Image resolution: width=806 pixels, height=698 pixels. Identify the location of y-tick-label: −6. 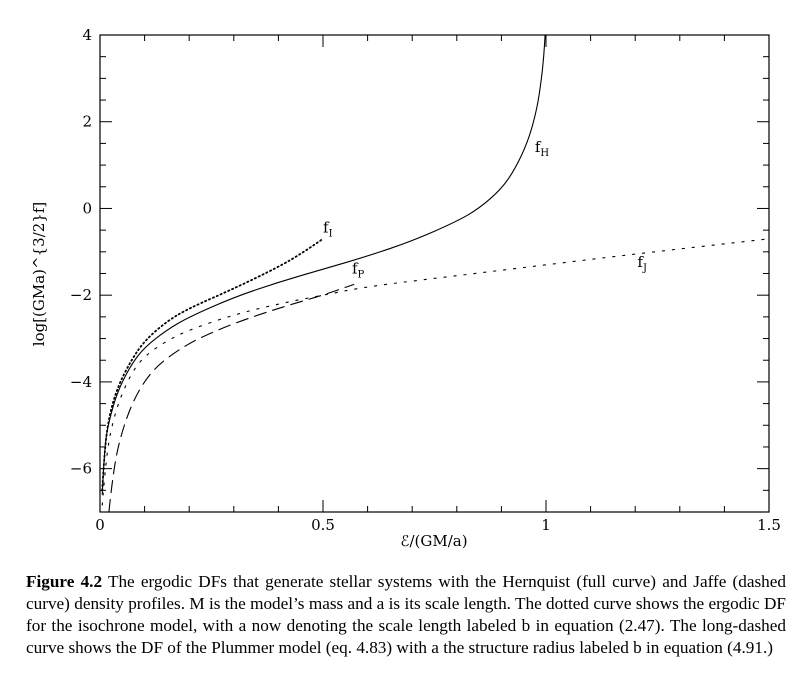
(81, 469).